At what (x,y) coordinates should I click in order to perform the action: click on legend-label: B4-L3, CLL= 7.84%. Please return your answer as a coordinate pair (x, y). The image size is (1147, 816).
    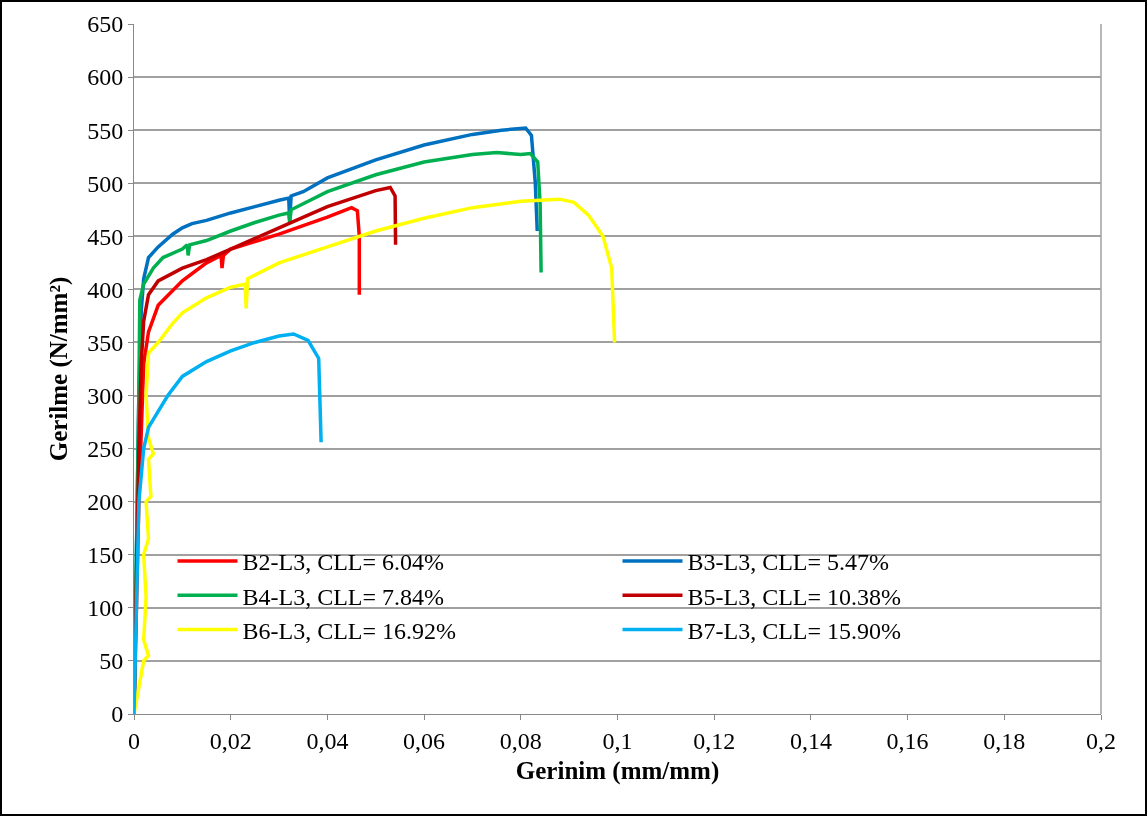
    Looking at the image, I should click on (343, 596).